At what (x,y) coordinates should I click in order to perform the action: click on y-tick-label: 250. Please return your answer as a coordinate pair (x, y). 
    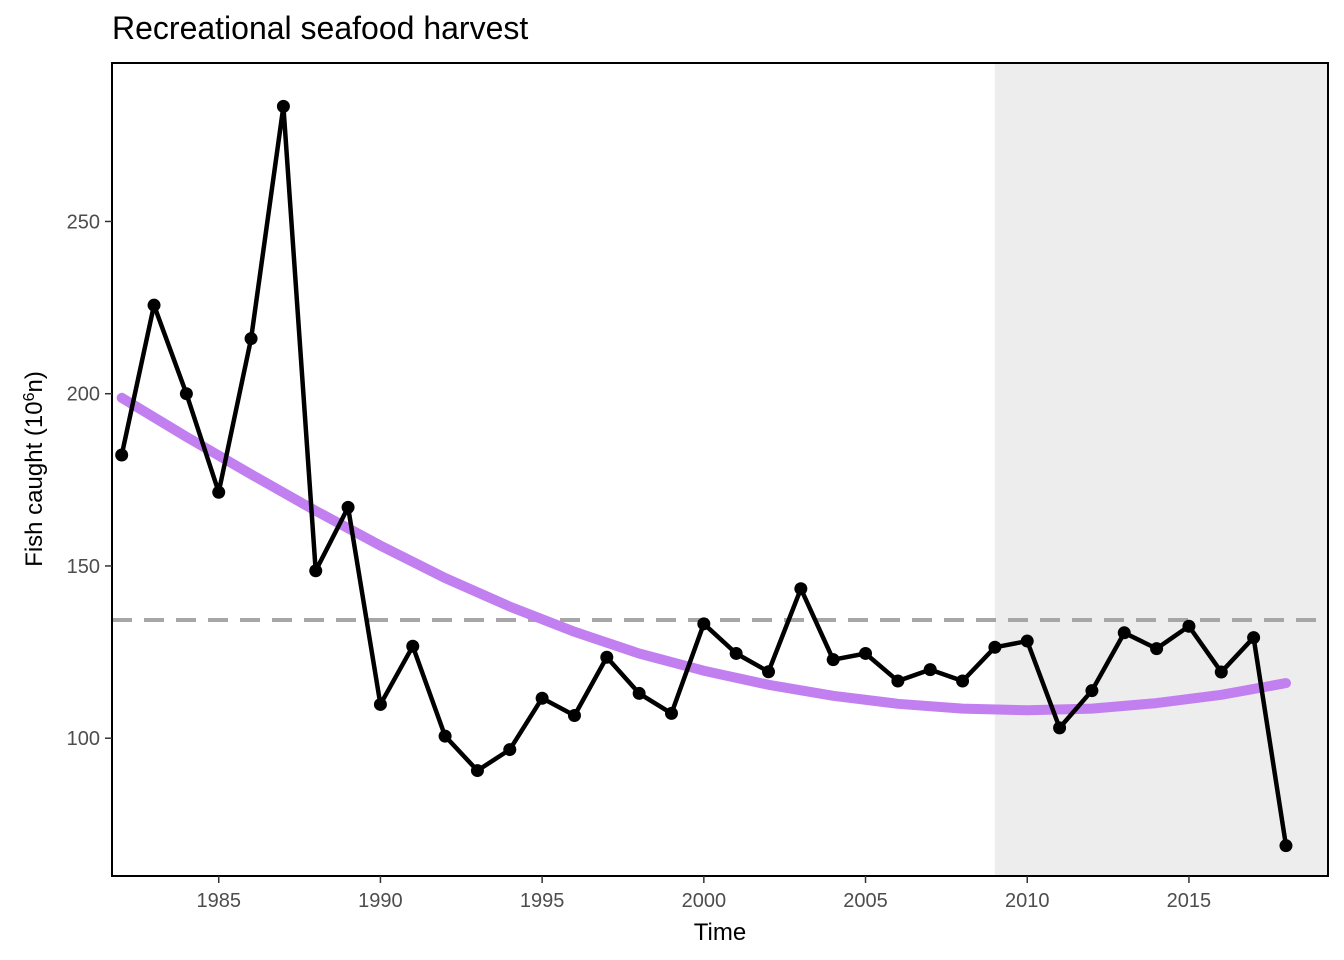
    Looking at the image, I should click on (83, 222).